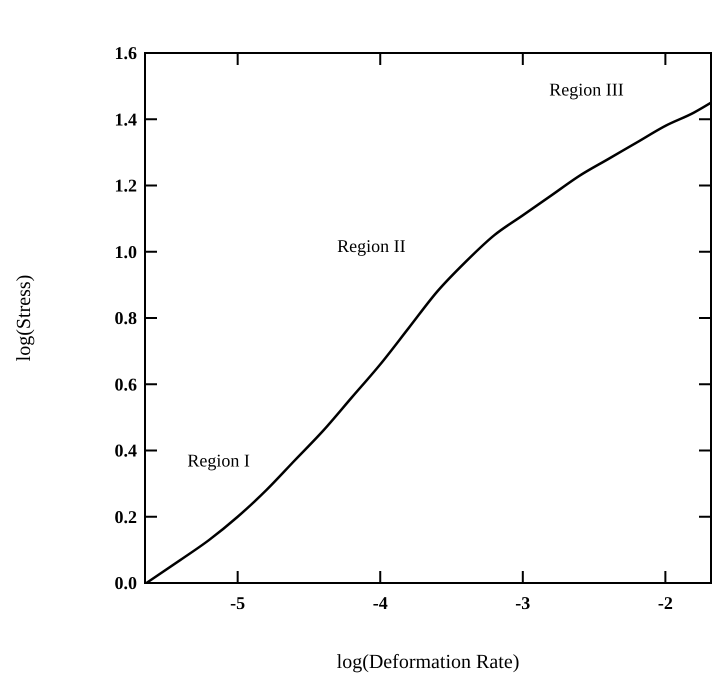 This screenshot has height=689, width=727. Describe the element at coordinates (522, 603) in the screenshot. I see `x-tick-label: -3` at that location.